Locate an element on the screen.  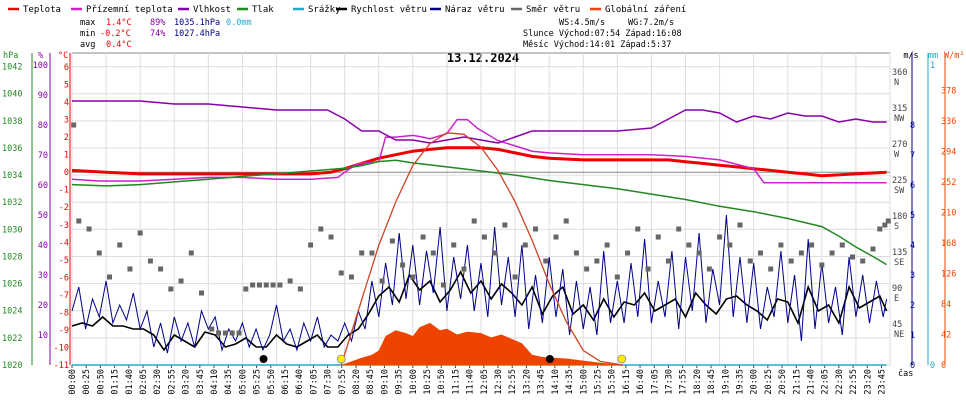
x-tick-label: 04:10 is located at coordinates (215, 382).